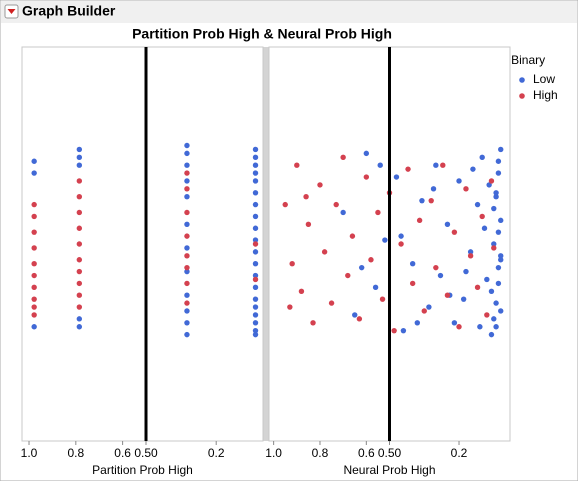 Image resolution: width=578 pixels, height=481 pixels. What do you see at coordinates (11, 11) in the screenshot?
I see `menu-triangle` at bounding box center [11, 11].